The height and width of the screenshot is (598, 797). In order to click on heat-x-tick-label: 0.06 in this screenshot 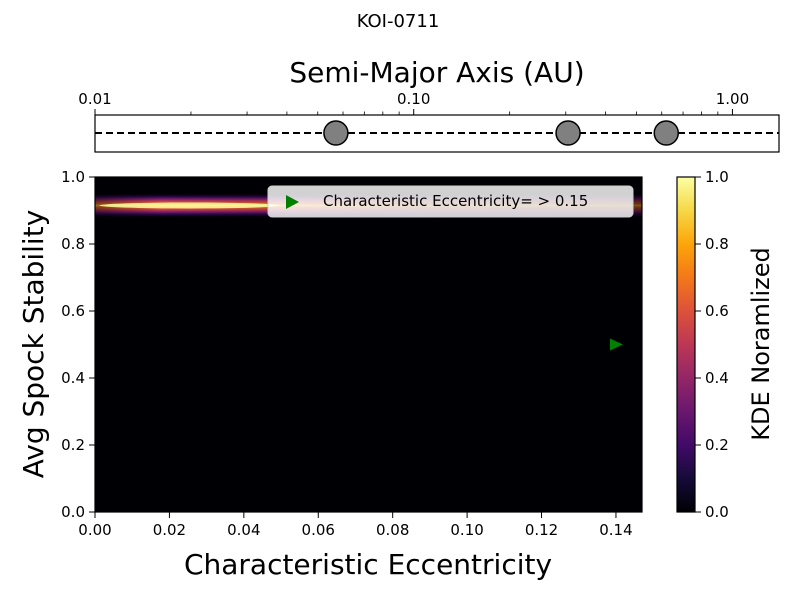, I will do `click(318, 530)`.